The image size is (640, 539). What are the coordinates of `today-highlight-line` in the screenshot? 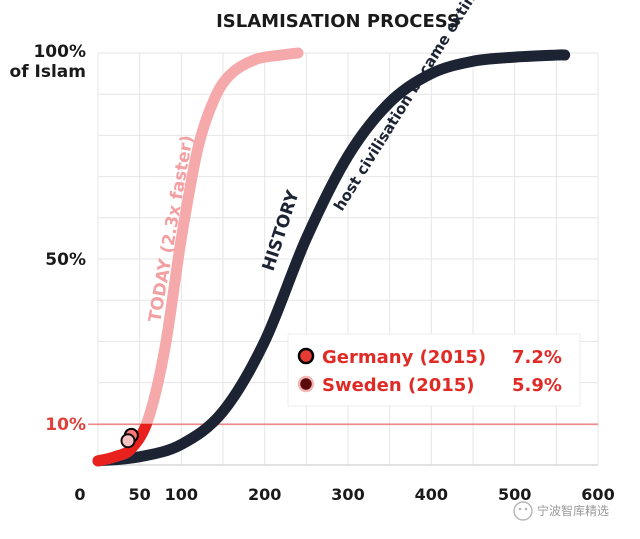 It's located at (122, 445).